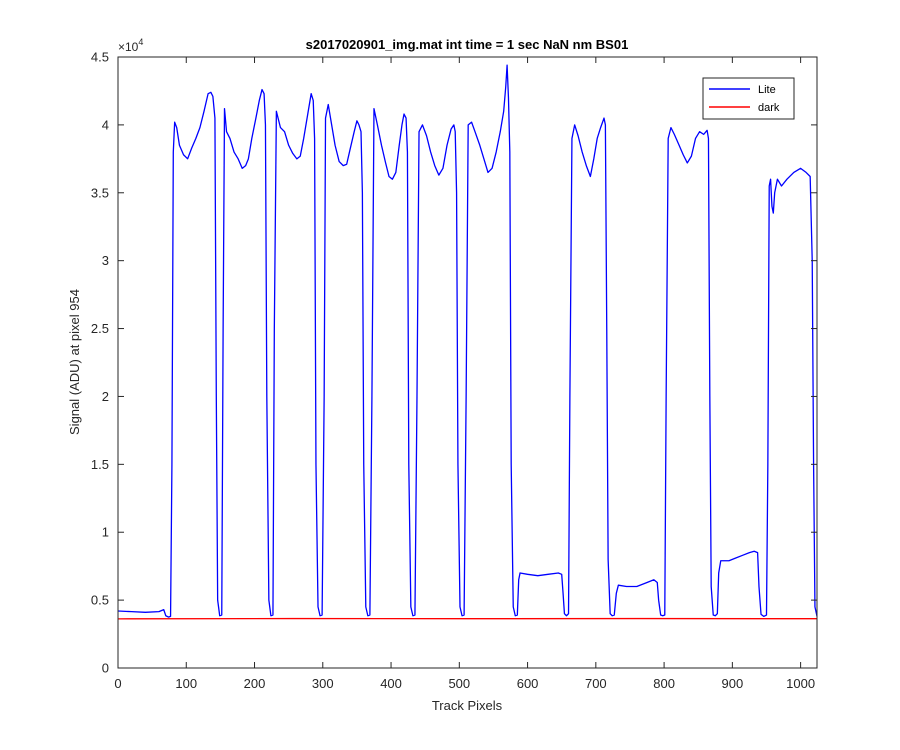 Image resolution: width=900 pixels, height=750 pixels. I want to click on x-tick-label: 1000, so click(800, 683).